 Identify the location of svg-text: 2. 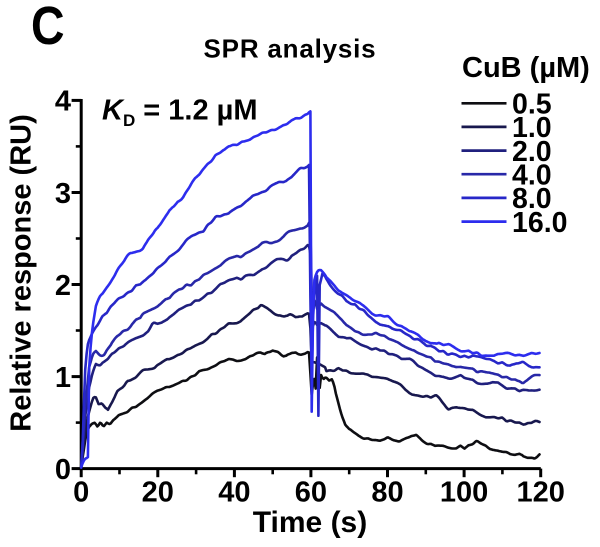
(63, 286).